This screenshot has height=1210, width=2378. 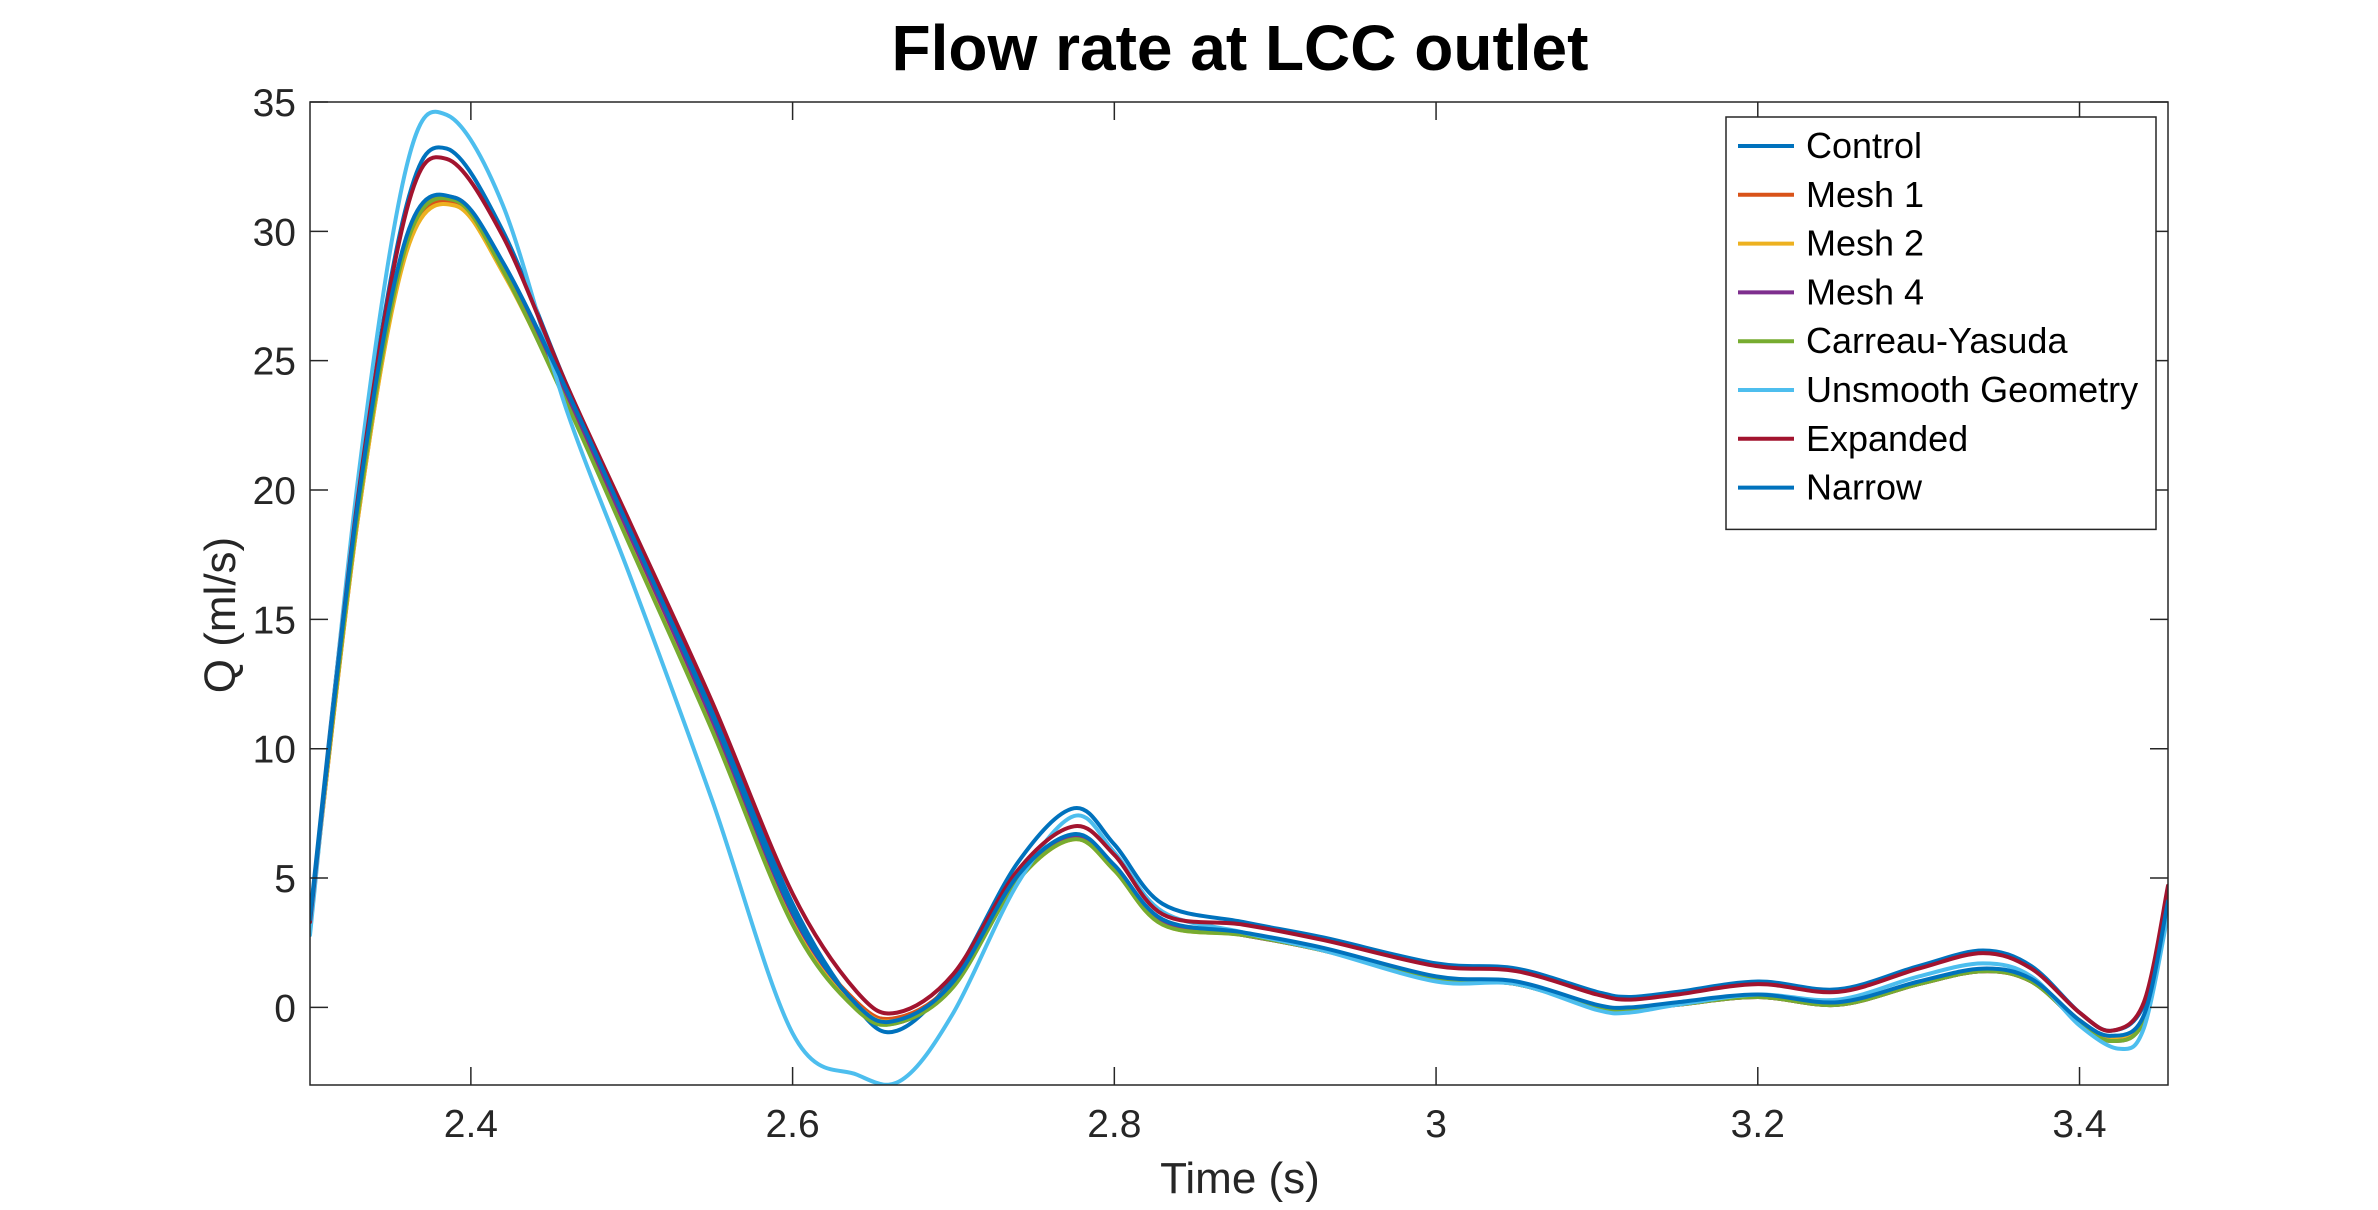 I want to click on x-tick-label: 3, so click(x=1436, y=1124).